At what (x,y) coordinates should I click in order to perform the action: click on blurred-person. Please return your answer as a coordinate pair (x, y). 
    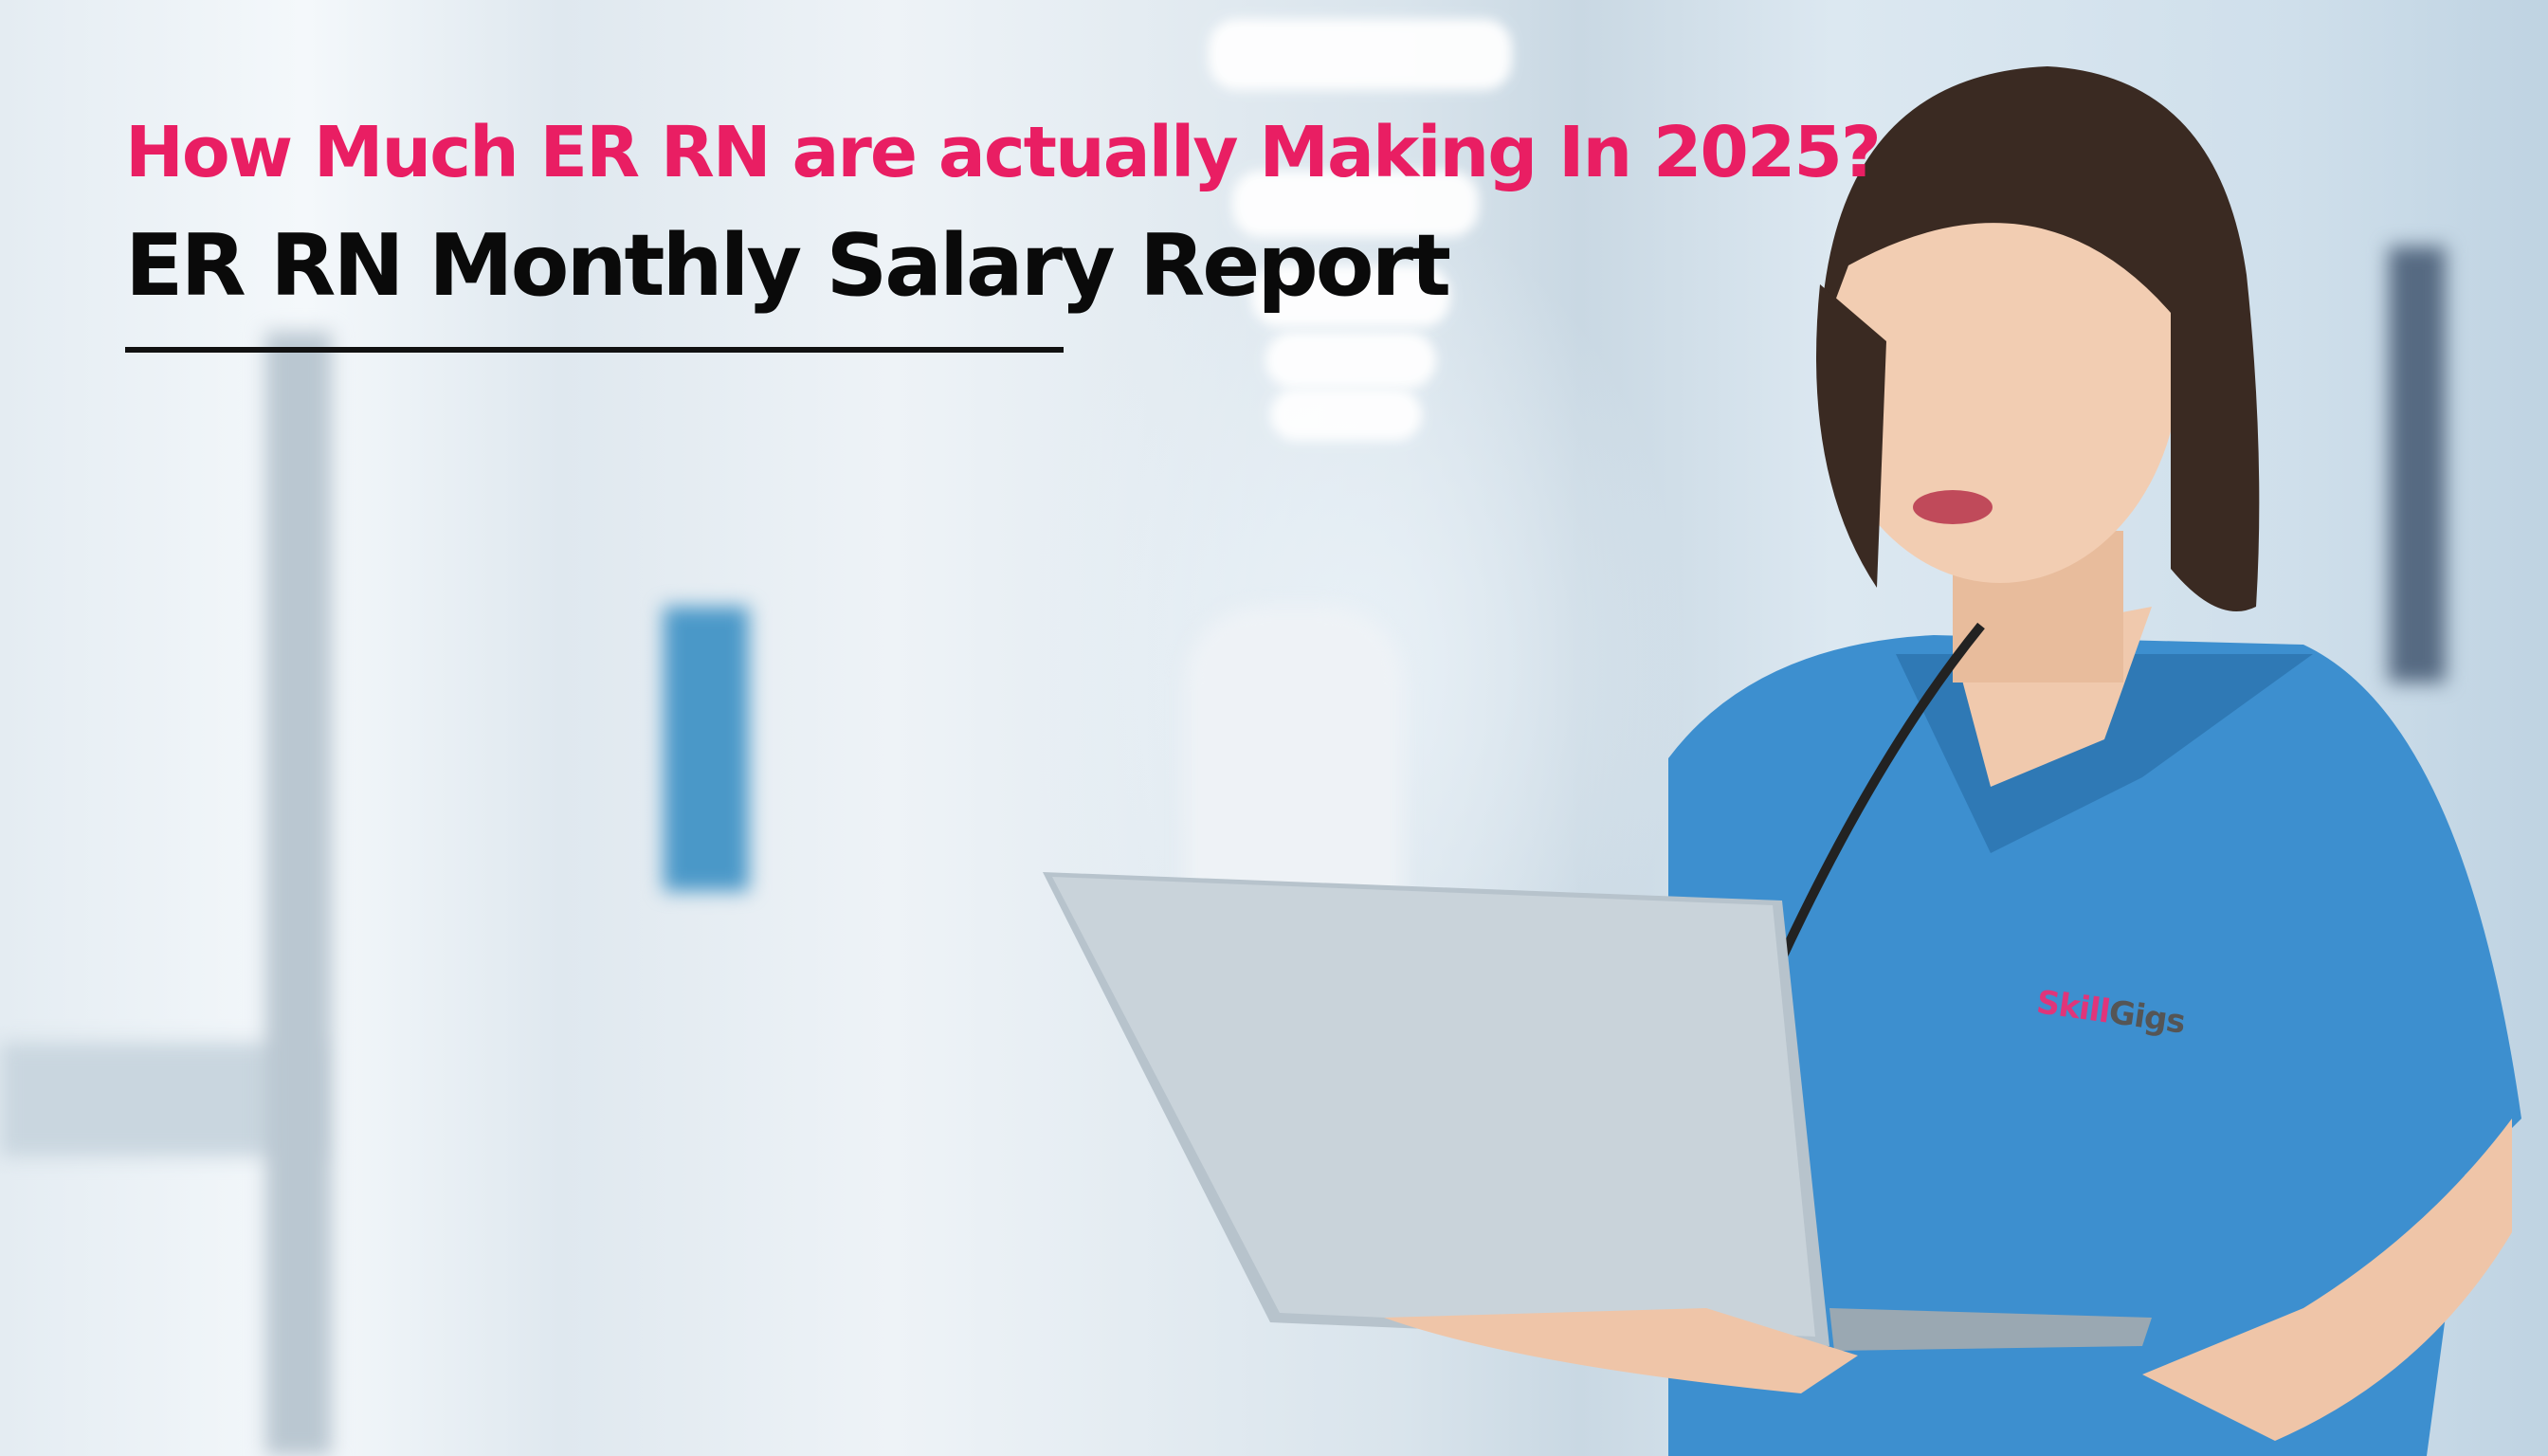
    Looking at the image, I should click on (1294, 763).